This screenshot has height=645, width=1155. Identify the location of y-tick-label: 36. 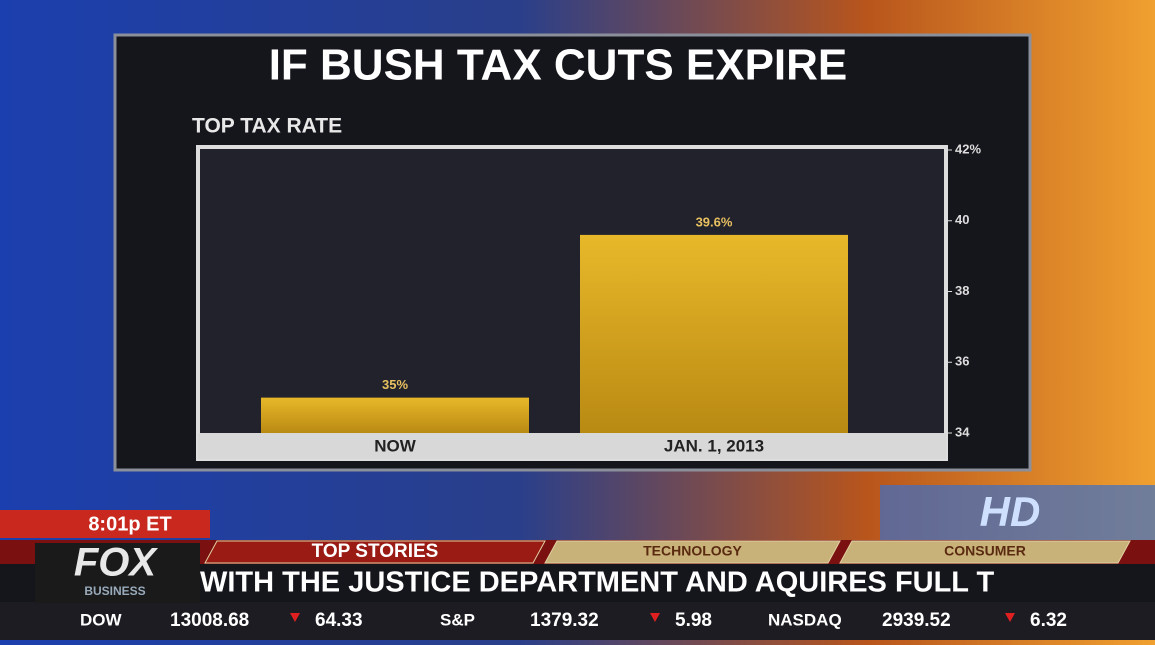
(962, 361).